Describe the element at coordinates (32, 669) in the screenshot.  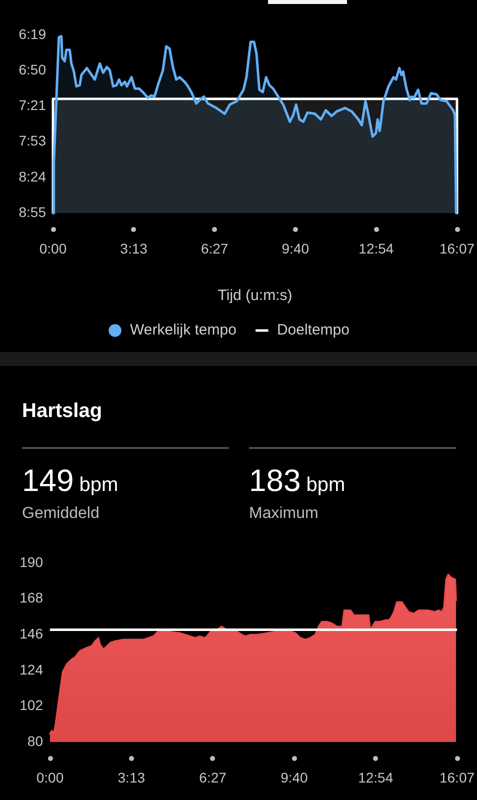
I see `y-tick-label: 124` at that location.